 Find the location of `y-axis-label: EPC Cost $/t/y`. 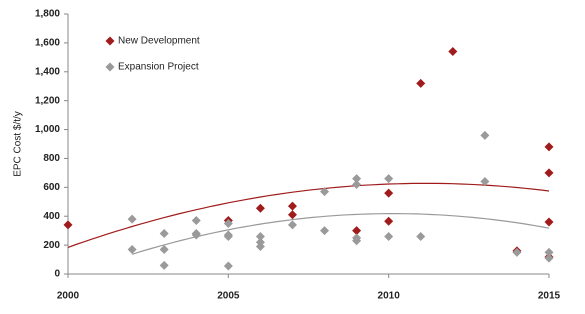

y-axis-label: EPC Cost $/t/y is located at coordinates (18, 144).